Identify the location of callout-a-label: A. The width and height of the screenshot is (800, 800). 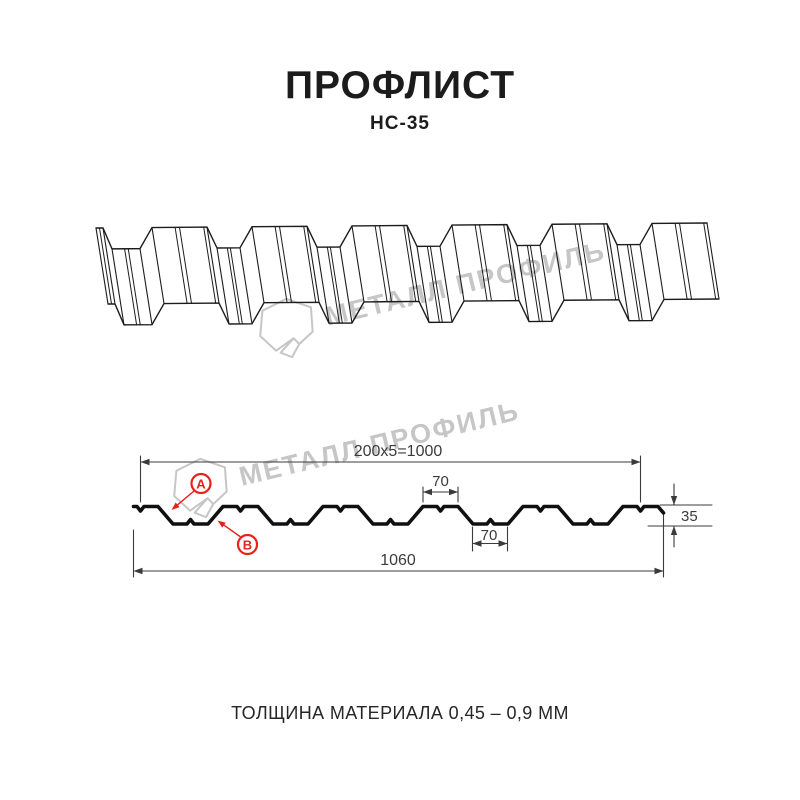
(201, 484).